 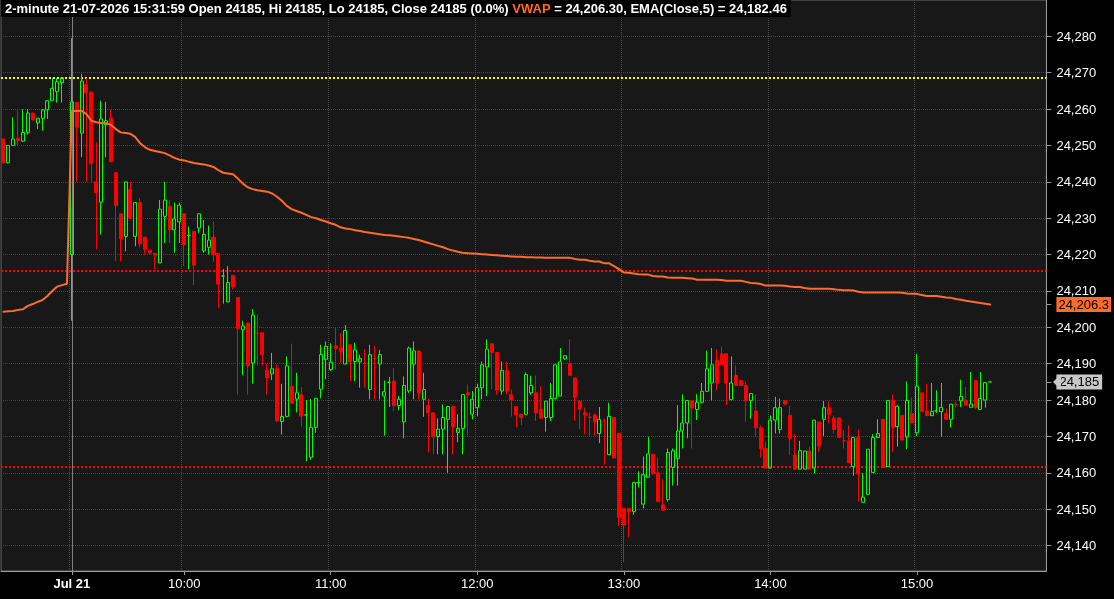 I want to click on y-tick-label: 24,250, so click(x=1076, y=145).